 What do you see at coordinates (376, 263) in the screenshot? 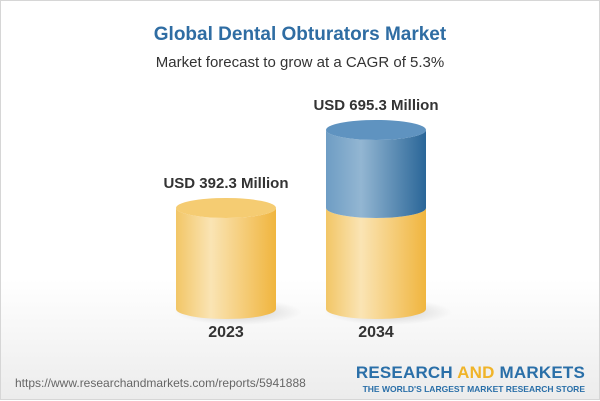
I see `cylinder-base-2034` at bounding box center [376, 263].